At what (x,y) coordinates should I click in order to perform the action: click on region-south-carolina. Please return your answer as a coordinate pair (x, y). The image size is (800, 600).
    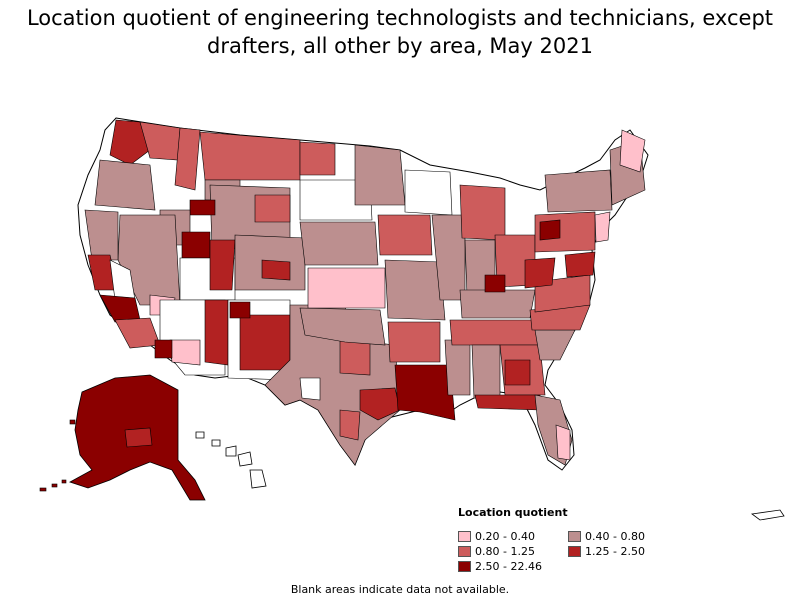
    Looking at the image, I should click on (555, 345).